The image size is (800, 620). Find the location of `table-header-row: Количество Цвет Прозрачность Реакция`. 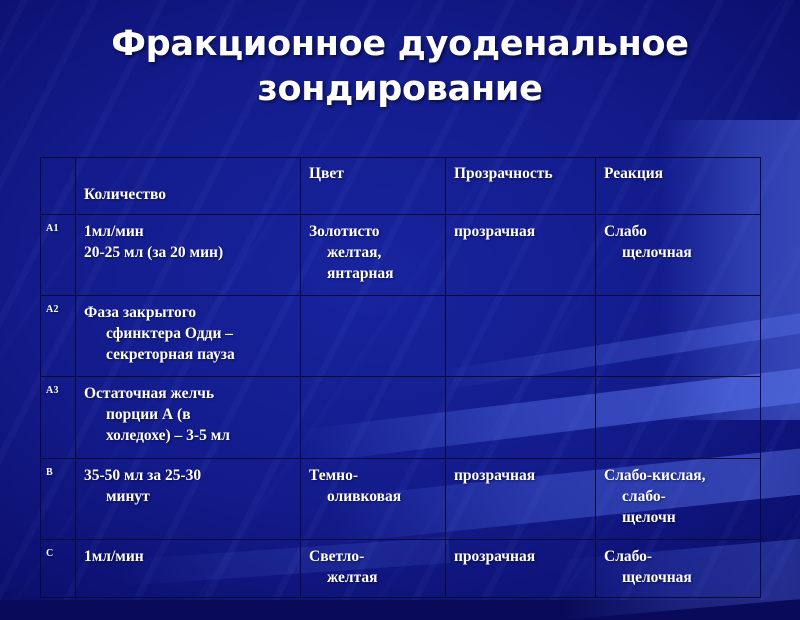

table-header-row: Количество Цвет Прозрачность Реакция is located at coordinates (400, 186).